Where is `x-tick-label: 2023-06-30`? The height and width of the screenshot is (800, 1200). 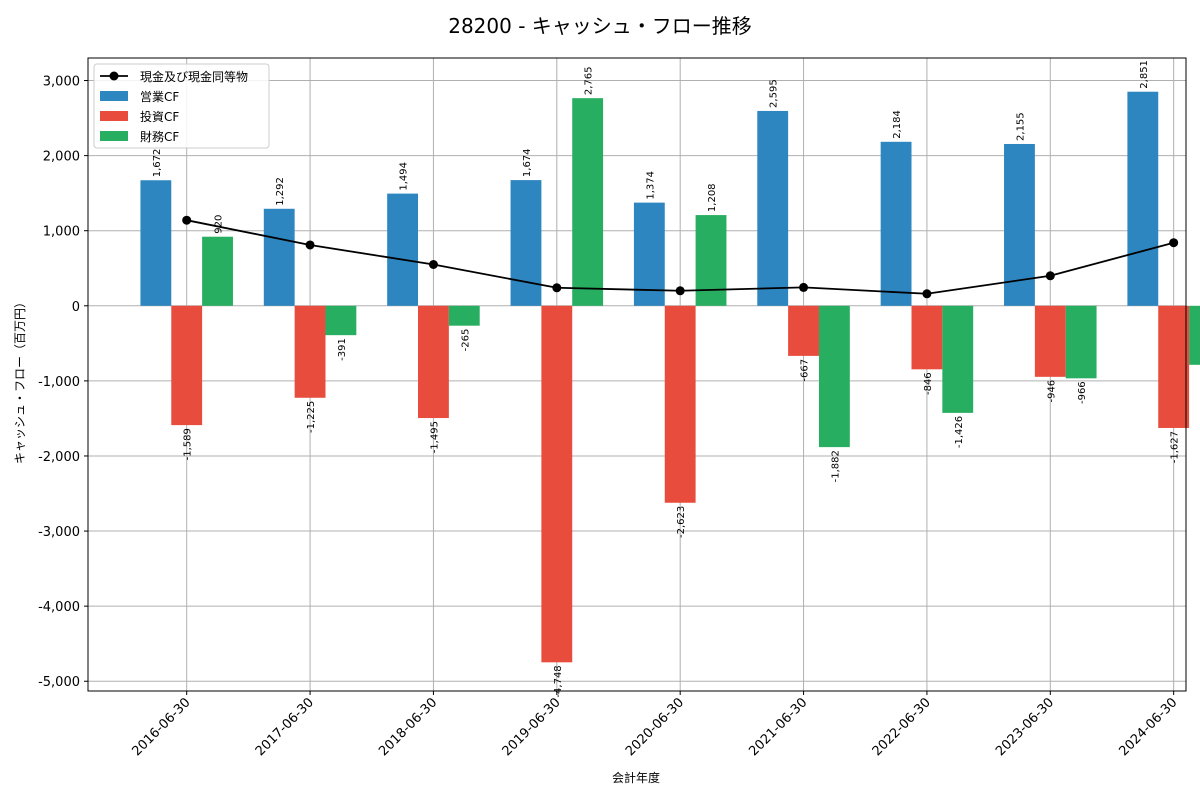
x-tick-label: 2023-06-30 is located at coordinates (1025, 727).